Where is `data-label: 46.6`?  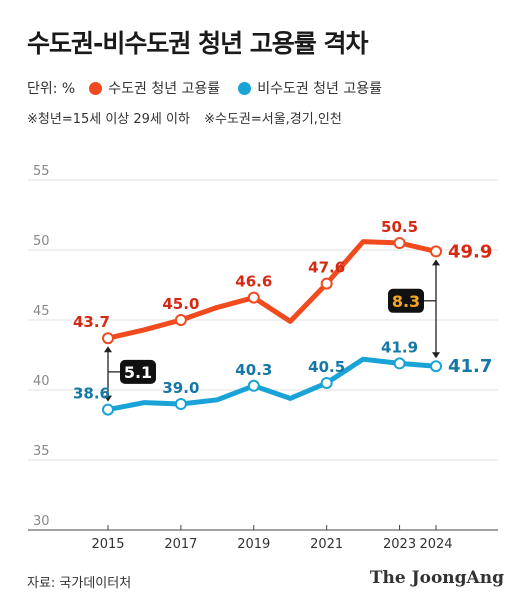
data-label: 46.6 is located at coordinates (253, 282).